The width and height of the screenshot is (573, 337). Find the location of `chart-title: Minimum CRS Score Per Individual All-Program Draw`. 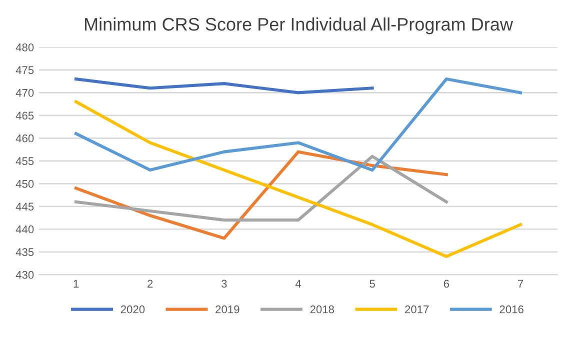

chart-title: Minimum CRS Score Per Individual All-Program Draw is located at coordinates (299, 25).